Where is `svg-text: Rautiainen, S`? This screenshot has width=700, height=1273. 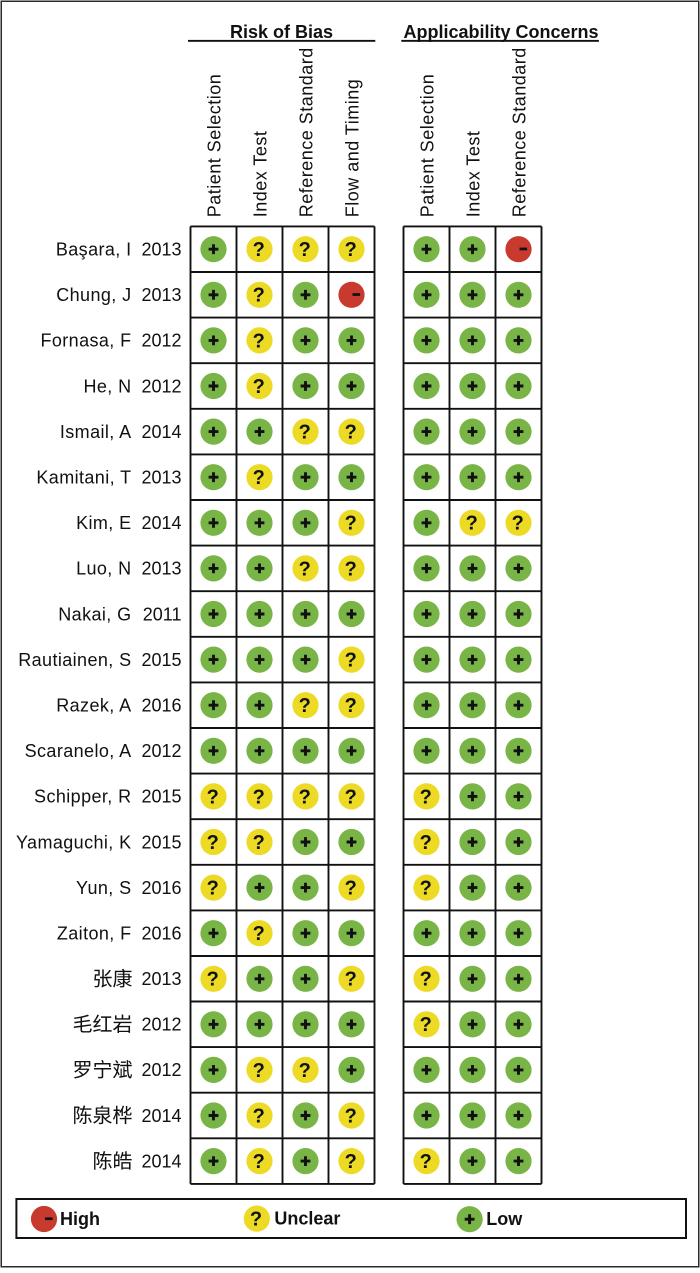 svg-text: Rautiainen, S is located at coordinates (74, 660).